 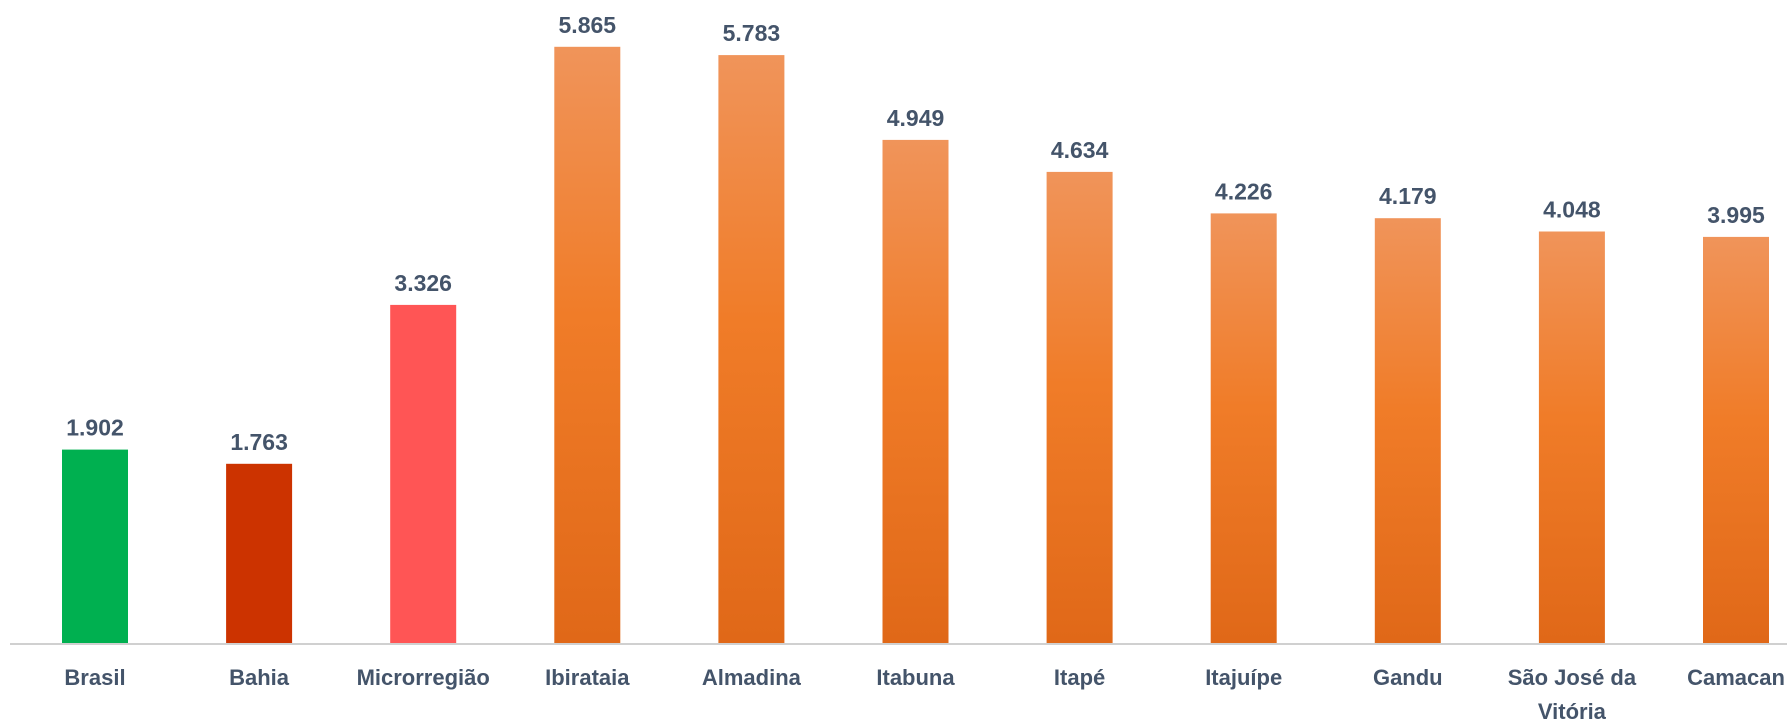 I want to click on x-tick-label-itajuipe: Itajuípe, so click(x=1243, y=677).